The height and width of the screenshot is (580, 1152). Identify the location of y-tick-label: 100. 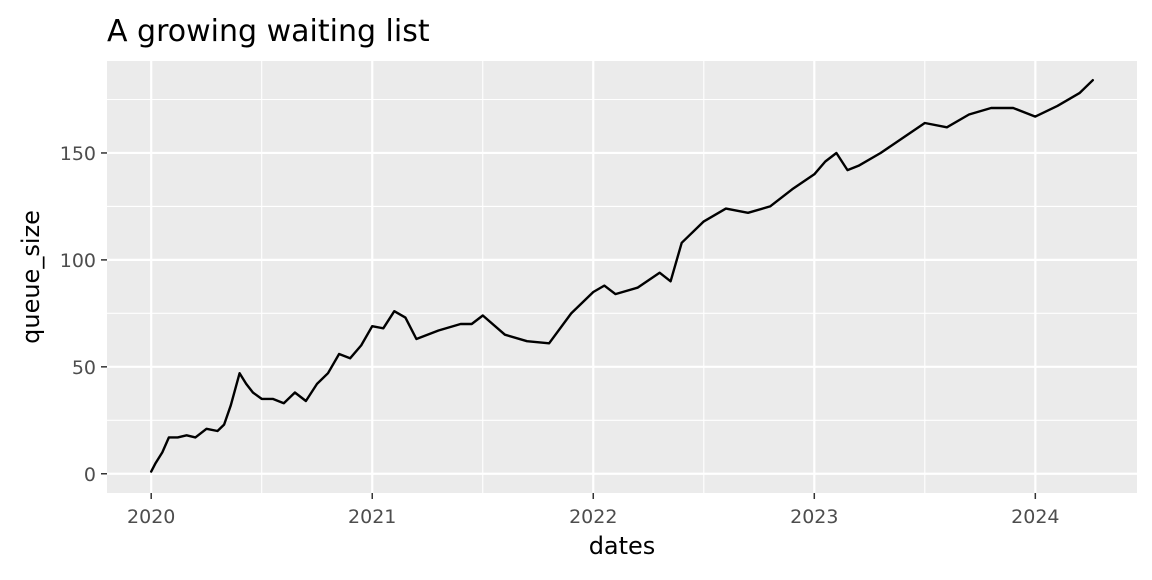
(78, 261).